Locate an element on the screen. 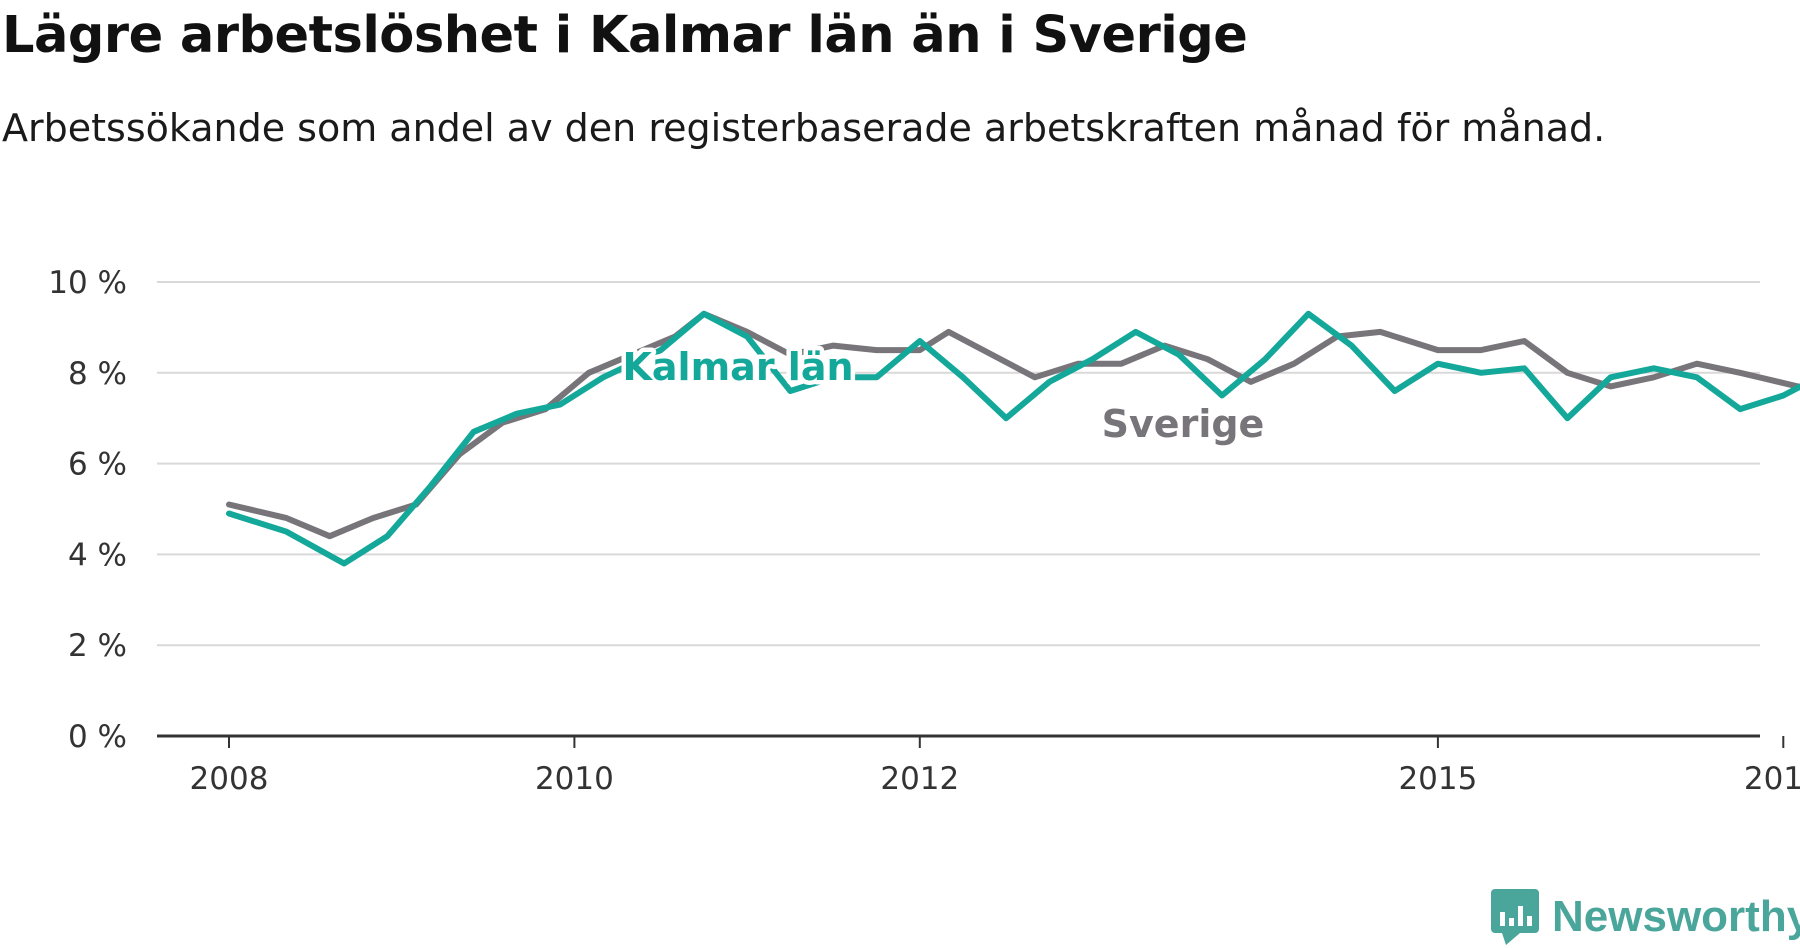 The height and width of the screenshot is (948, 1800). x-tick-label: 2010 is located at coordinates (574, 779).